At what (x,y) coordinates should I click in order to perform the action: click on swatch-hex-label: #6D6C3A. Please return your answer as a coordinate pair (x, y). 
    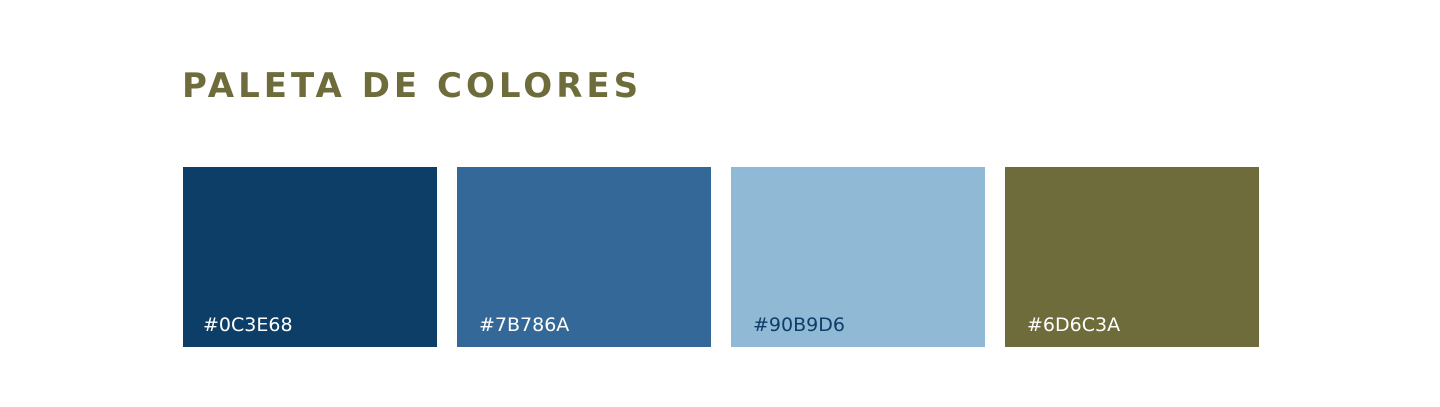
    Looking at the image, I should click on (1074, 325).